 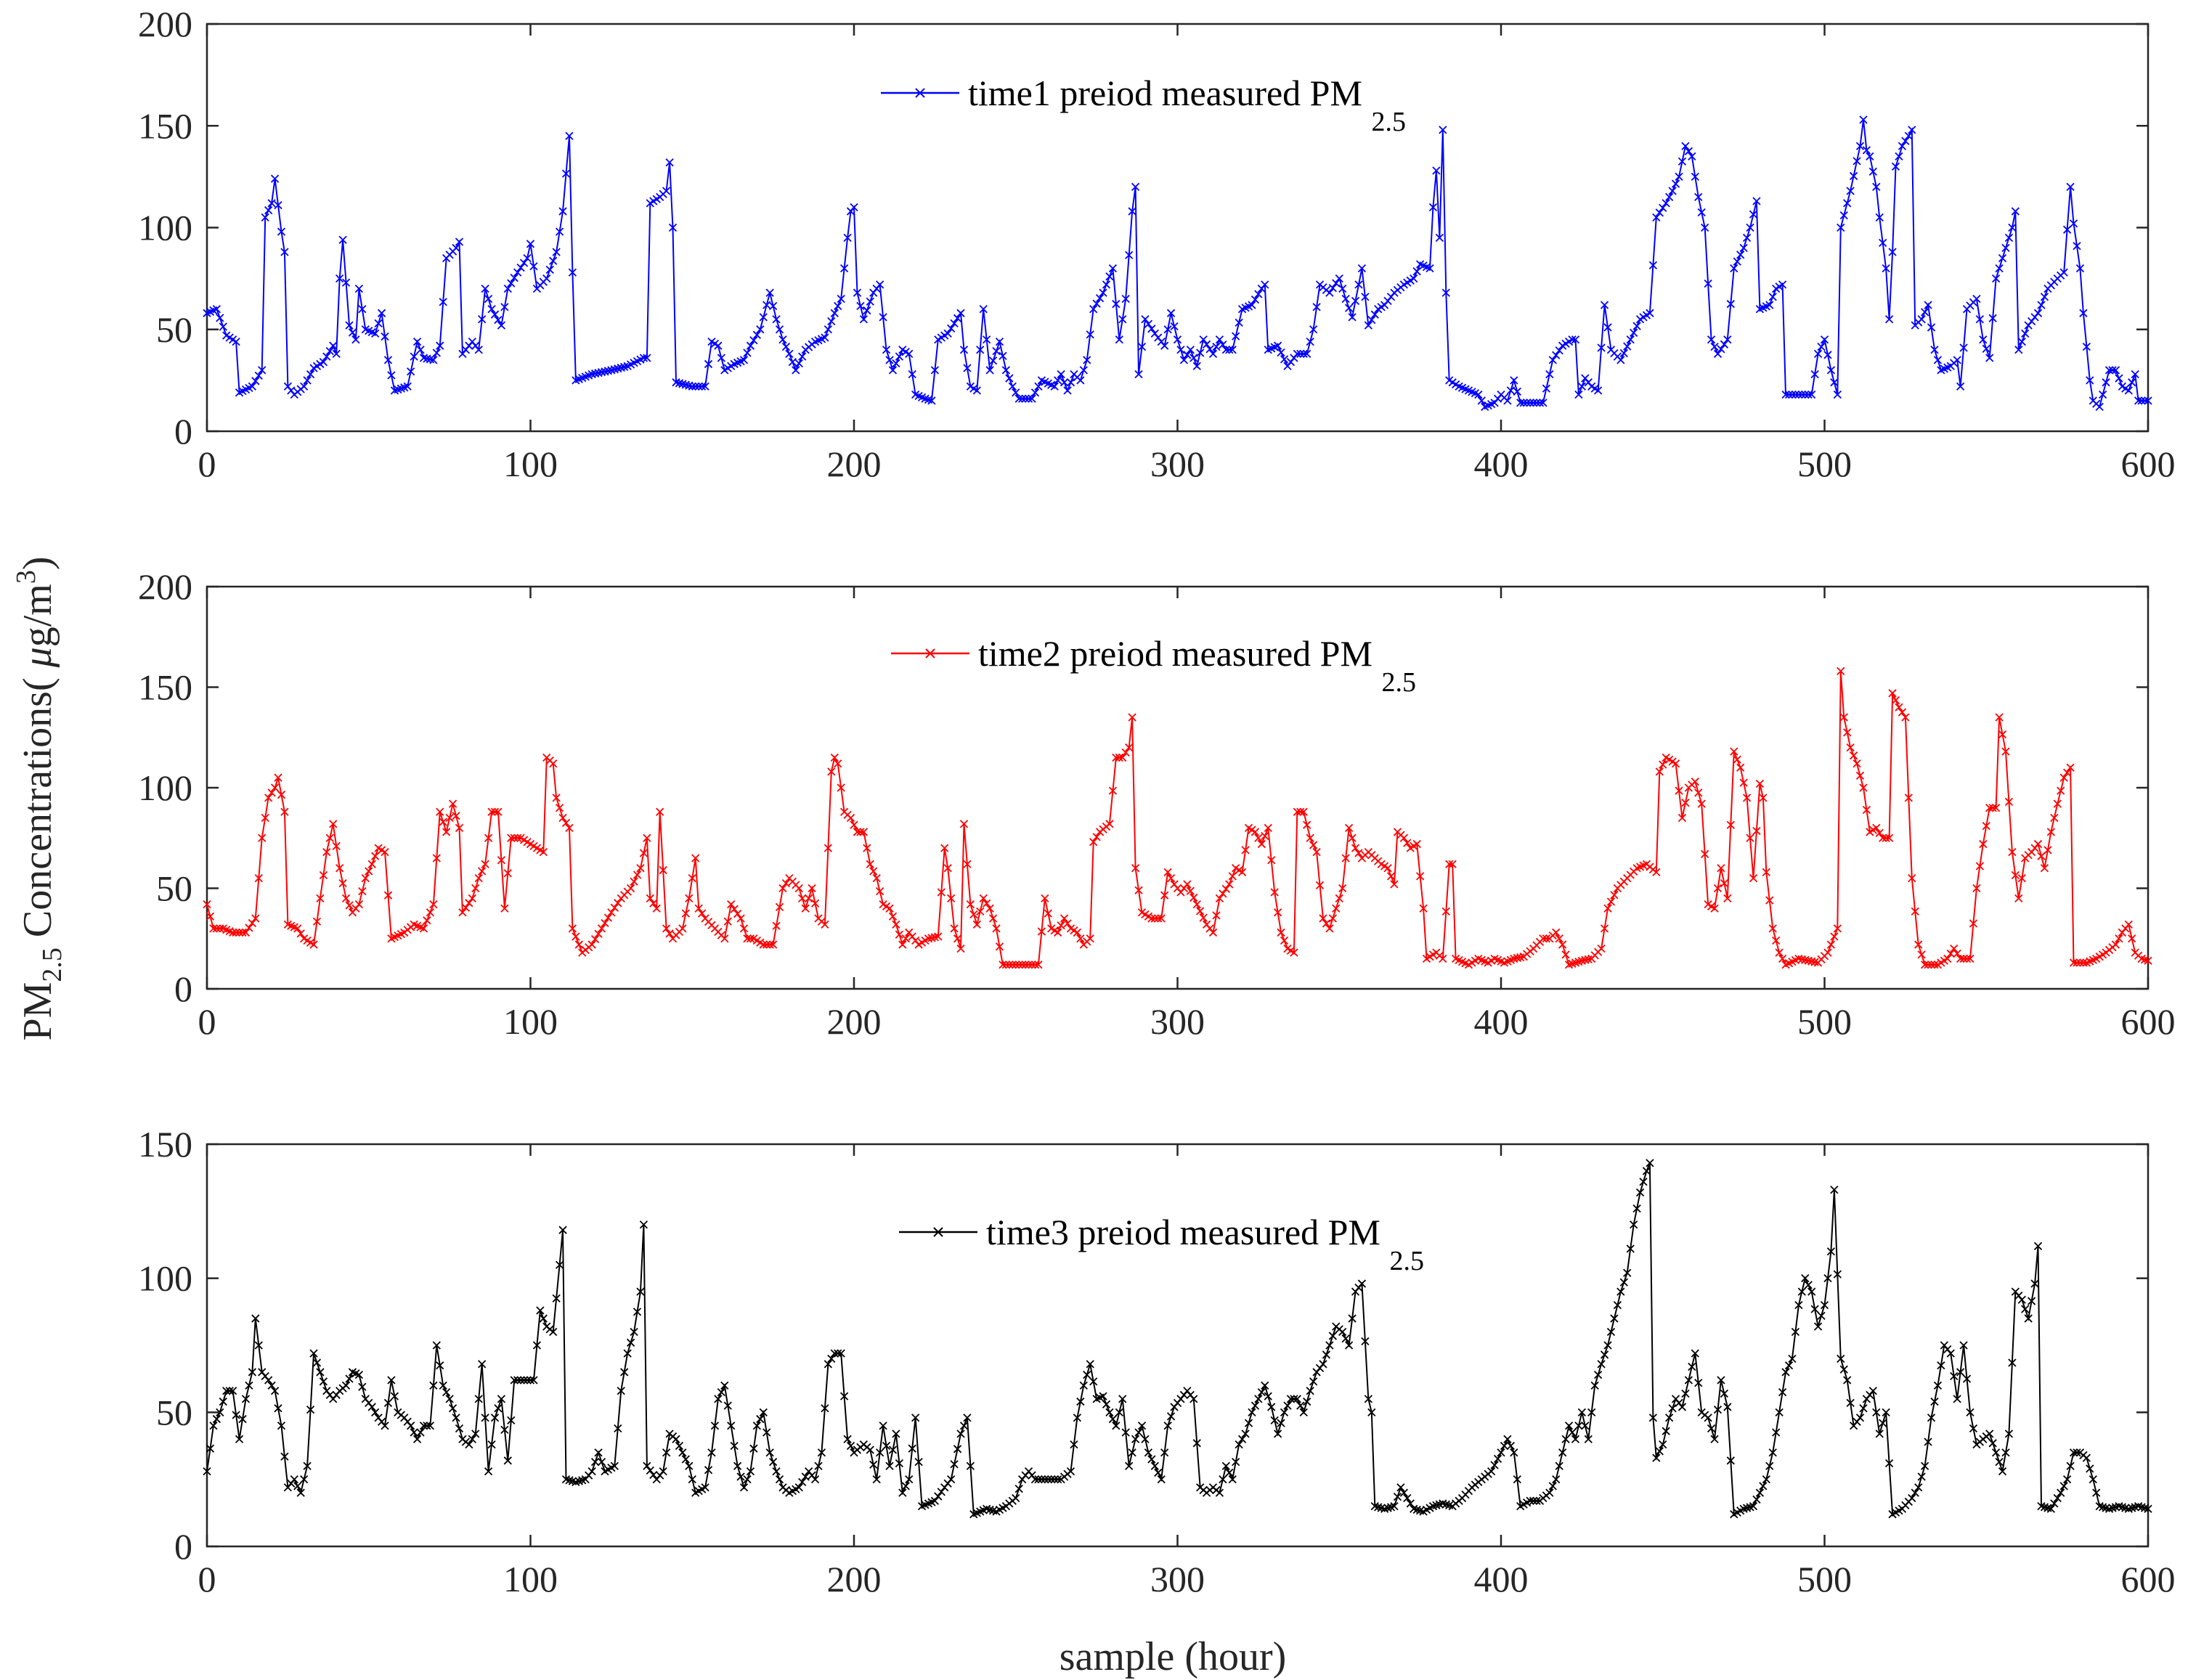 I want to click on x-tick-label: 100, so click(x=530, y=1579).